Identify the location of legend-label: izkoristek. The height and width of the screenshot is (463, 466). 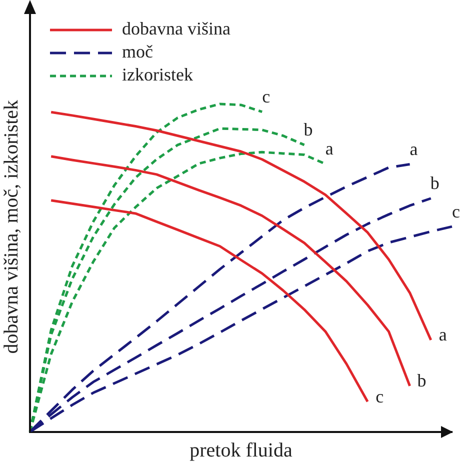
(157, 74).